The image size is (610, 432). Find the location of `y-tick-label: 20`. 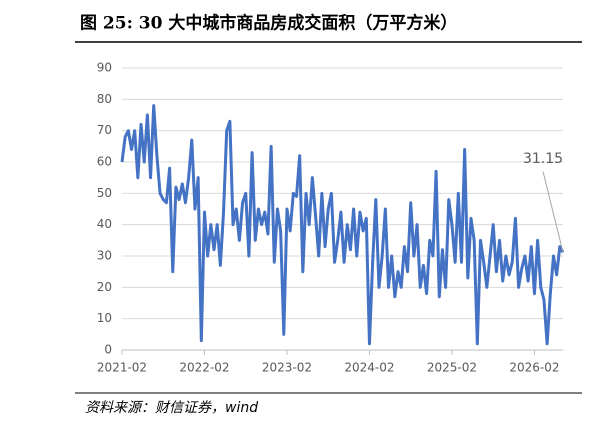

y-tick-label: 20 is located at coordinates (104, 287).